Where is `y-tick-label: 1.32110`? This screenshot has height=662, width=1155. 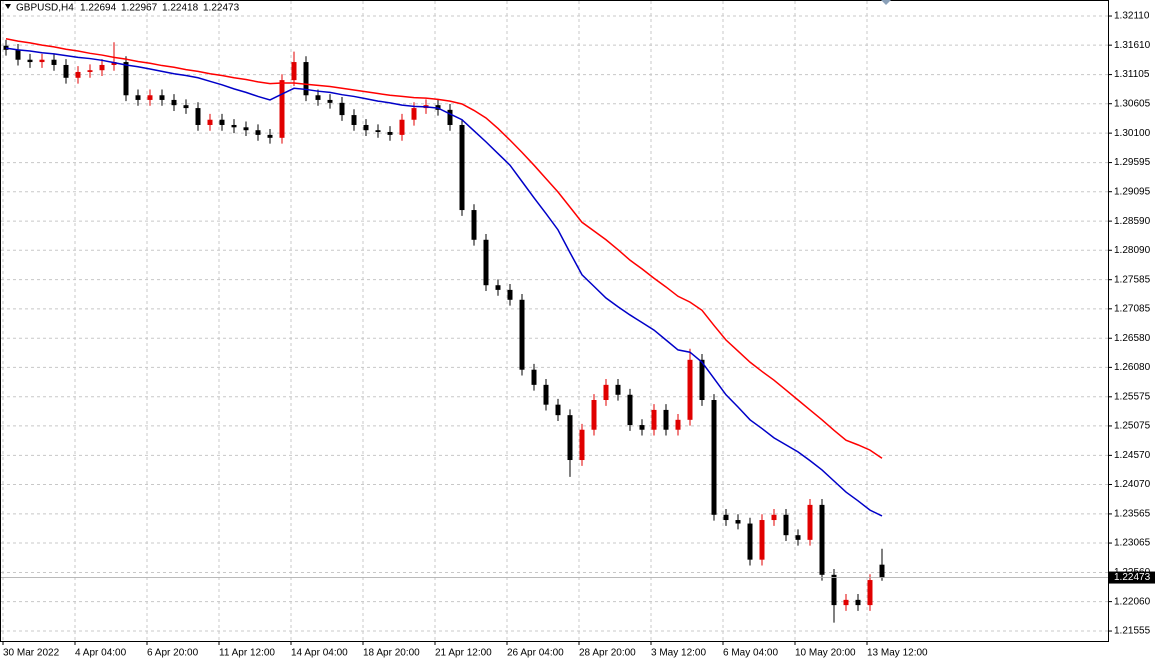 y-tick-label: 1.32110 is located at coordinates (1132, 16).